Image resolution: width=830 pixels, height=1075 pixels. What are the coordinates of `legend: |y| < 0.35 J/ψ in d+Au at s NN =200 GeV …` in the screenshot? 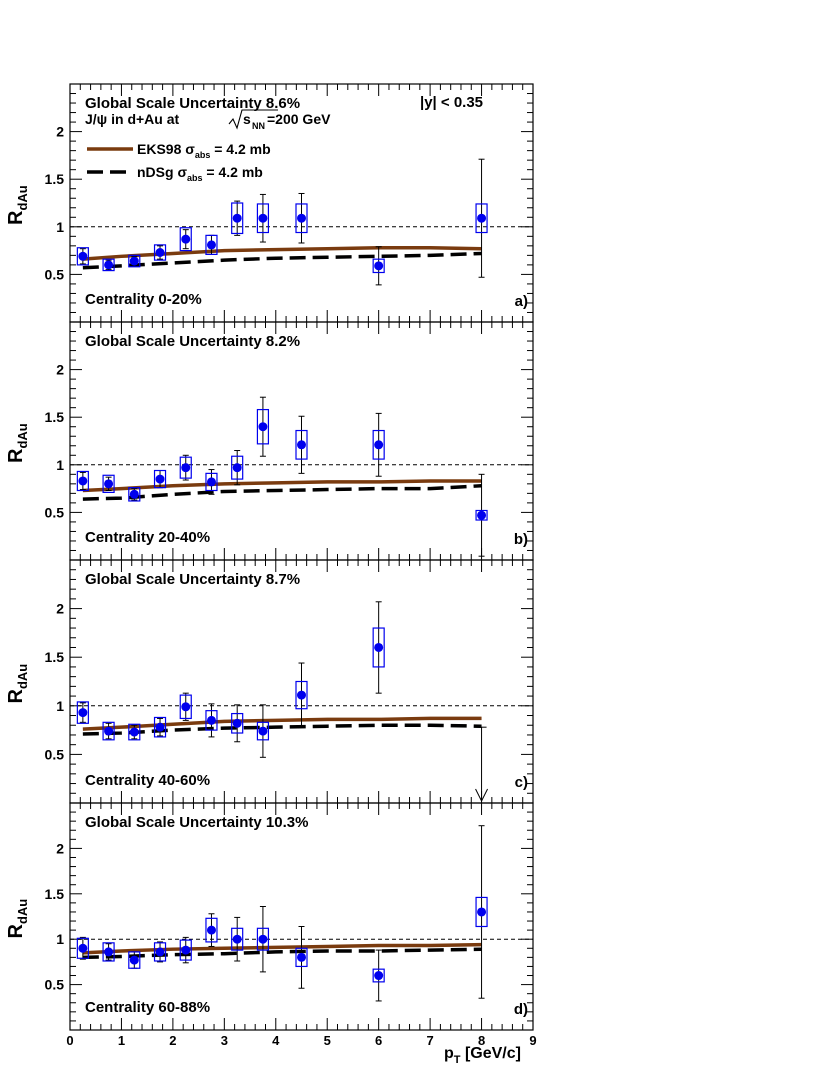 It's located at (284, 138).